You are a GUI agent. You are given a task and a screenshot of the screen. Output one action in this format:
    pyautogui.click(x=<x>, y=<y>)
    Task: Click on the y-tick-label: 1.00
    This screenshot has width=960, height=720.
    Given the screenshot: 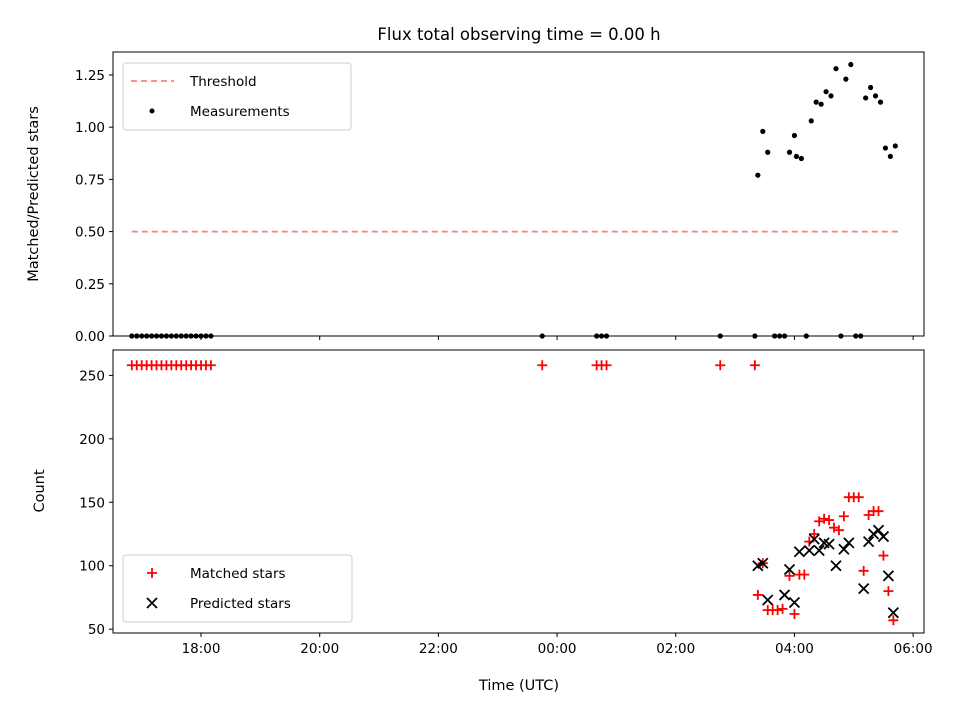 What is the action you would take?
    pyautogui.click(x=90, y=128)
    